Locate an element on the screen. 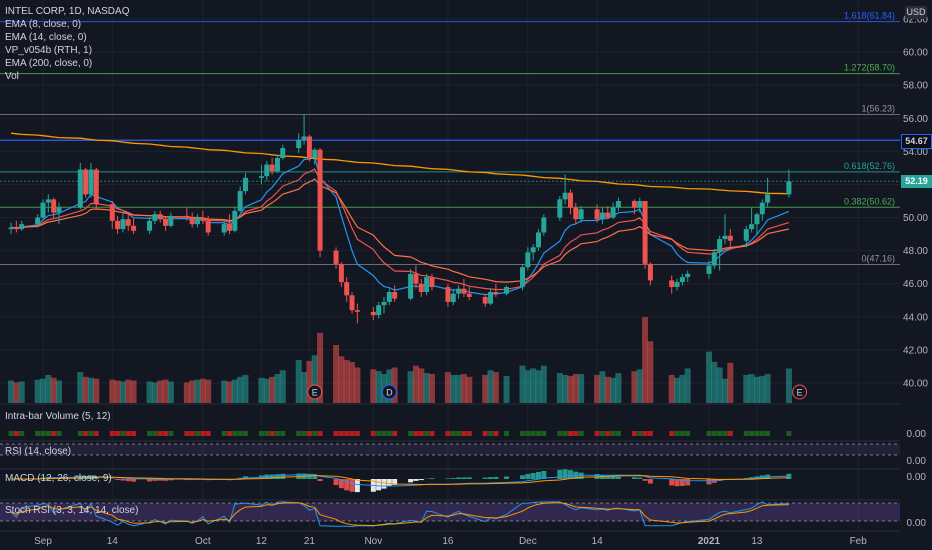  price-tick-label: 54.00 is located at coordinates (915, 152).